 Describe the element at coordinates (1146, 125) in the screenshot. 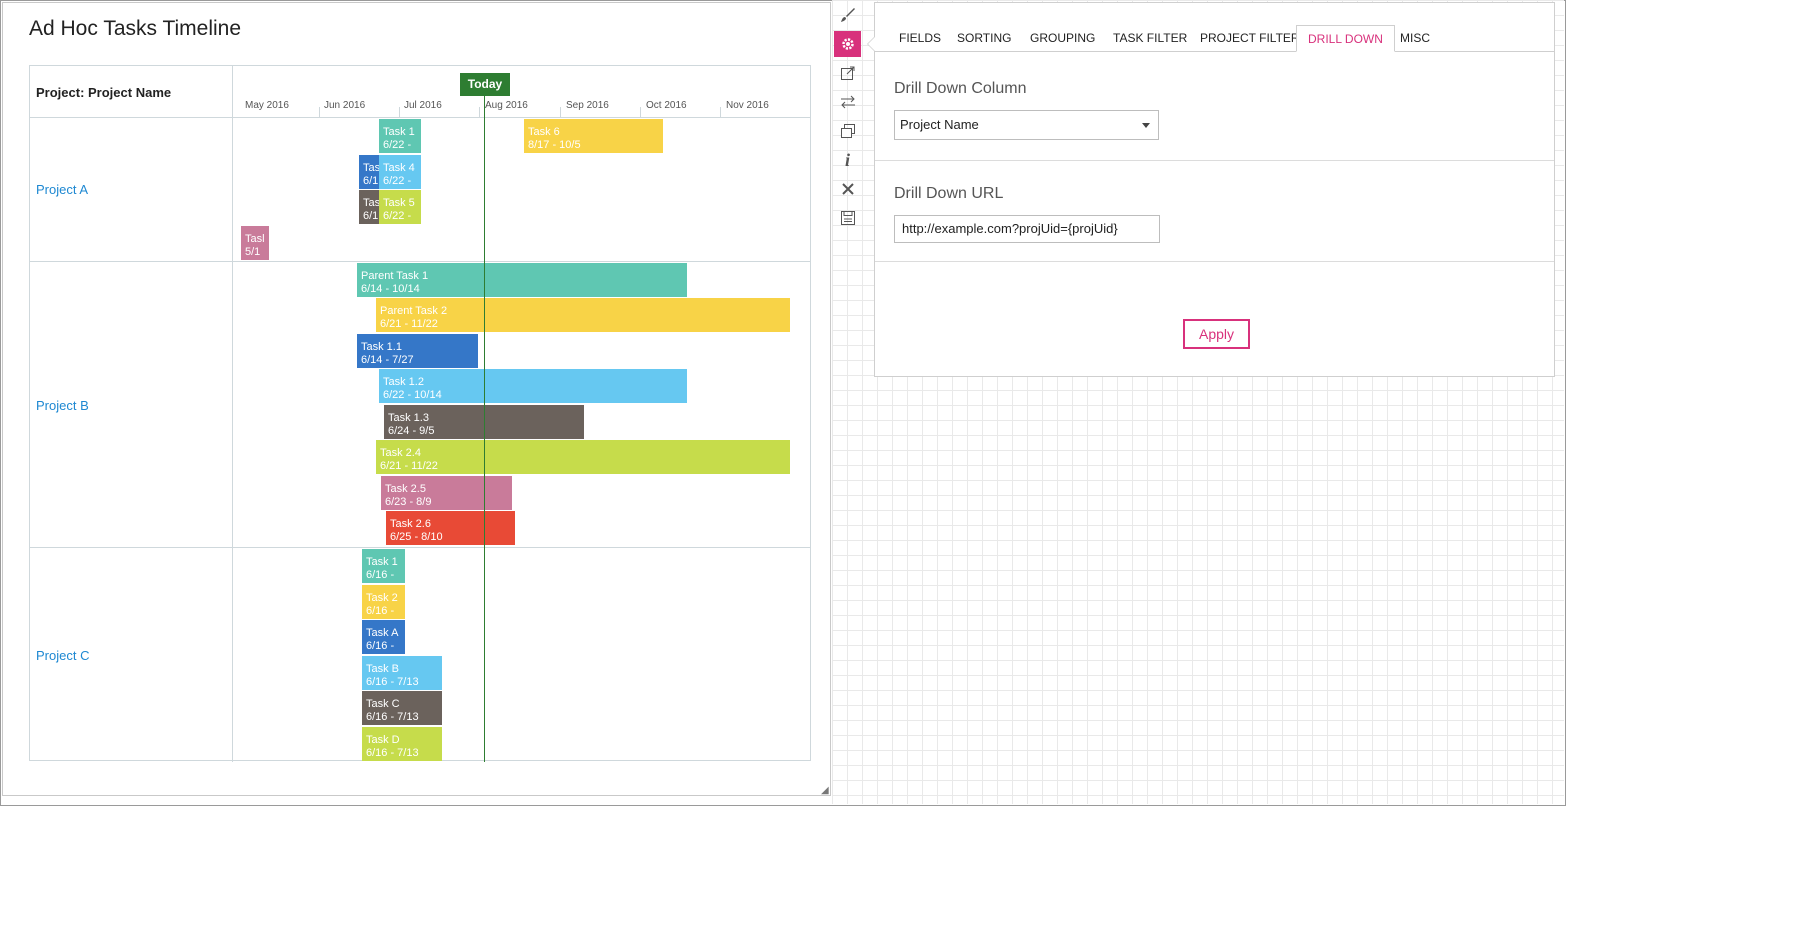

I see `chevron-down-icon` at that location.